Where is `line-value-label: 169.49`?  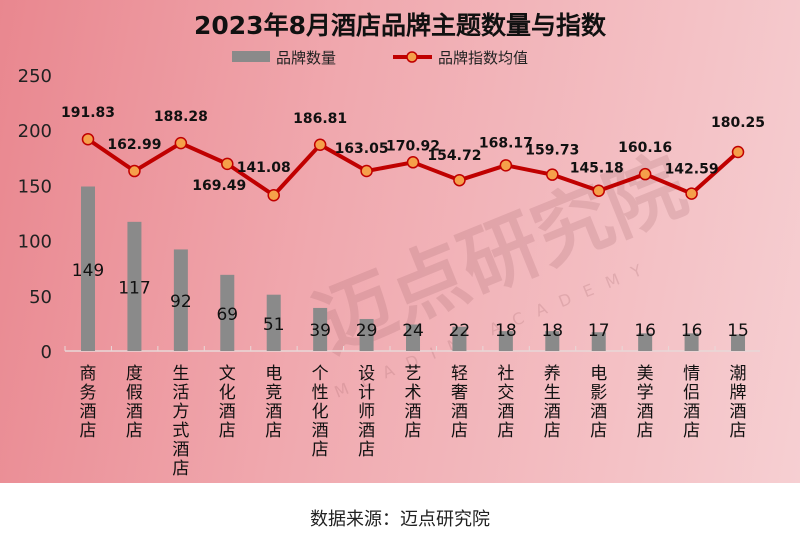 line-value-label: 169.49 is located at coordinates (219, 186).